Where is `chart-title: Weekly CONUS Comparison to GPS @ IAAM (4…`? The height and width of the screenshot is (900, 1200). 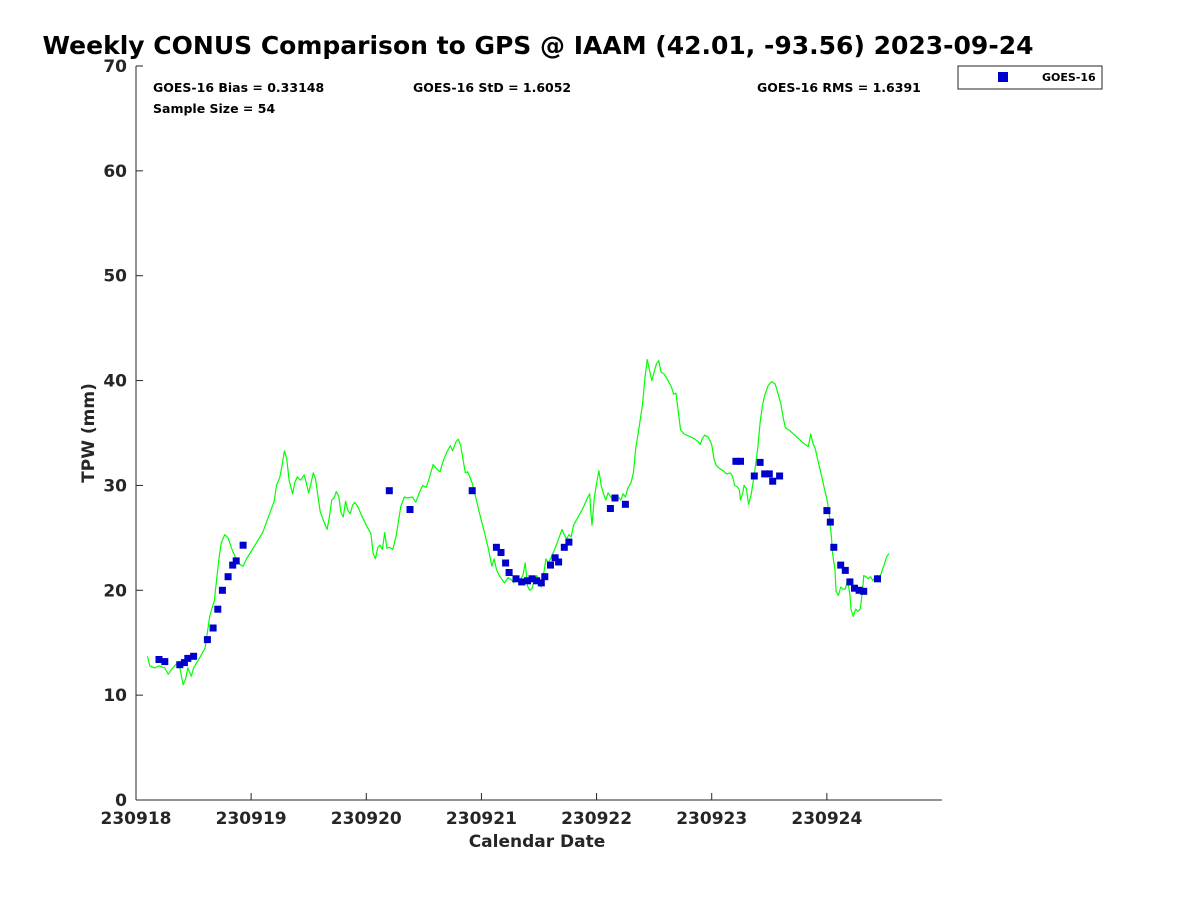
chart-title: Weekly CONUS Comparison to GPS @ IAAM (4… is located at coordinates (538, 45).